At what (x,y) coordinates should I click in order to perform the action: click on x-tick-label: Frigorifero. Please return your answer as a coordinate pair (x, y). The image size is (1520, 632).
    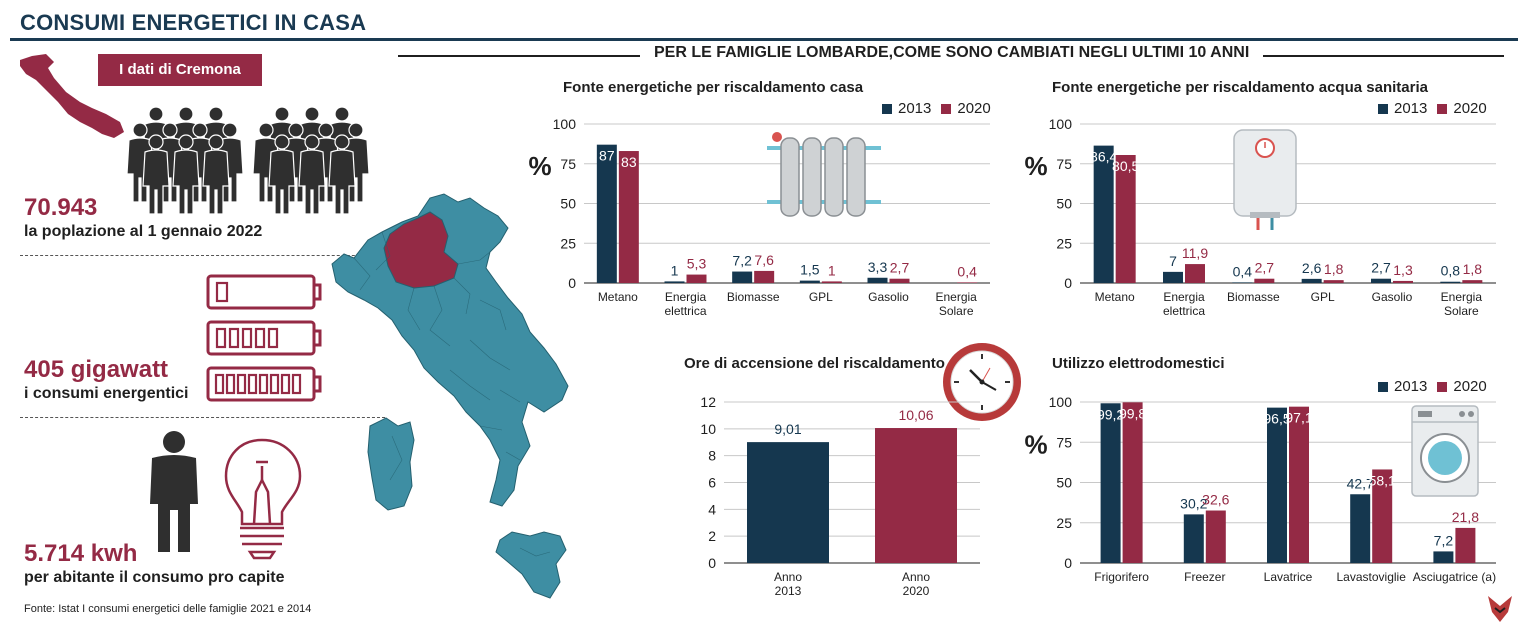
    Looking at the image, I should click on (1121, 577).